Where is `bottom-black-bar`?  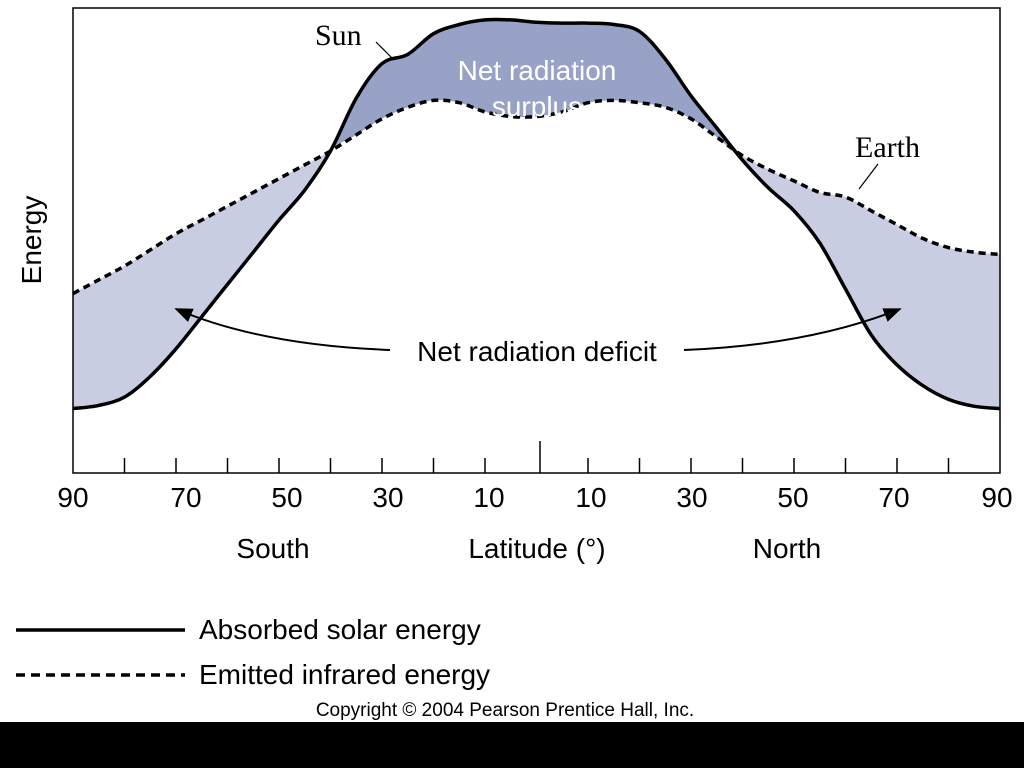 bottom-black-bar is located at coordinates (512, 745).